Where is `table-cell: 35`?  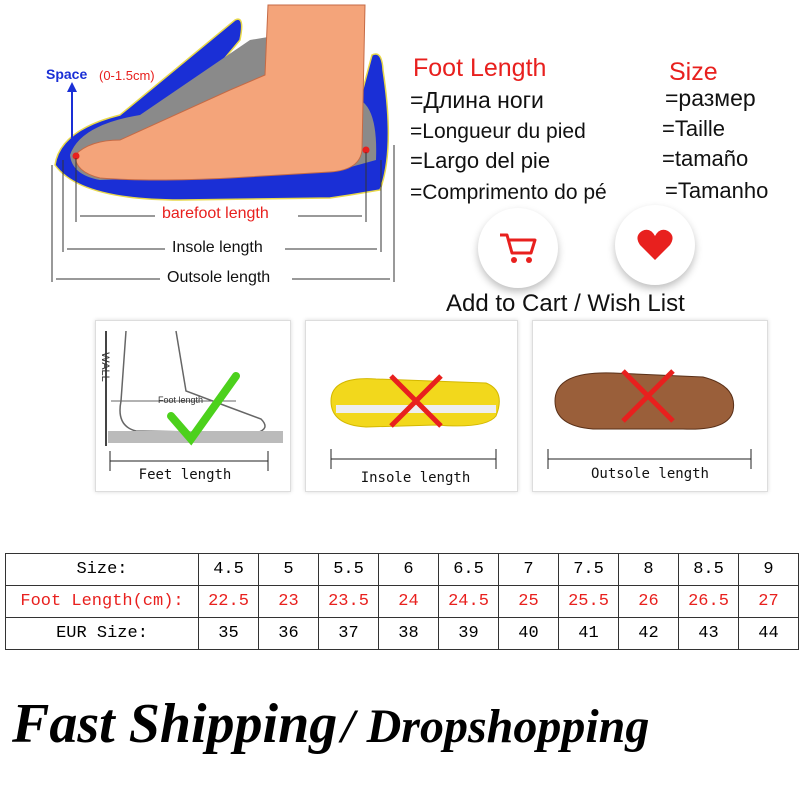
table-cell: 35 is located at coordinates (228, 633).